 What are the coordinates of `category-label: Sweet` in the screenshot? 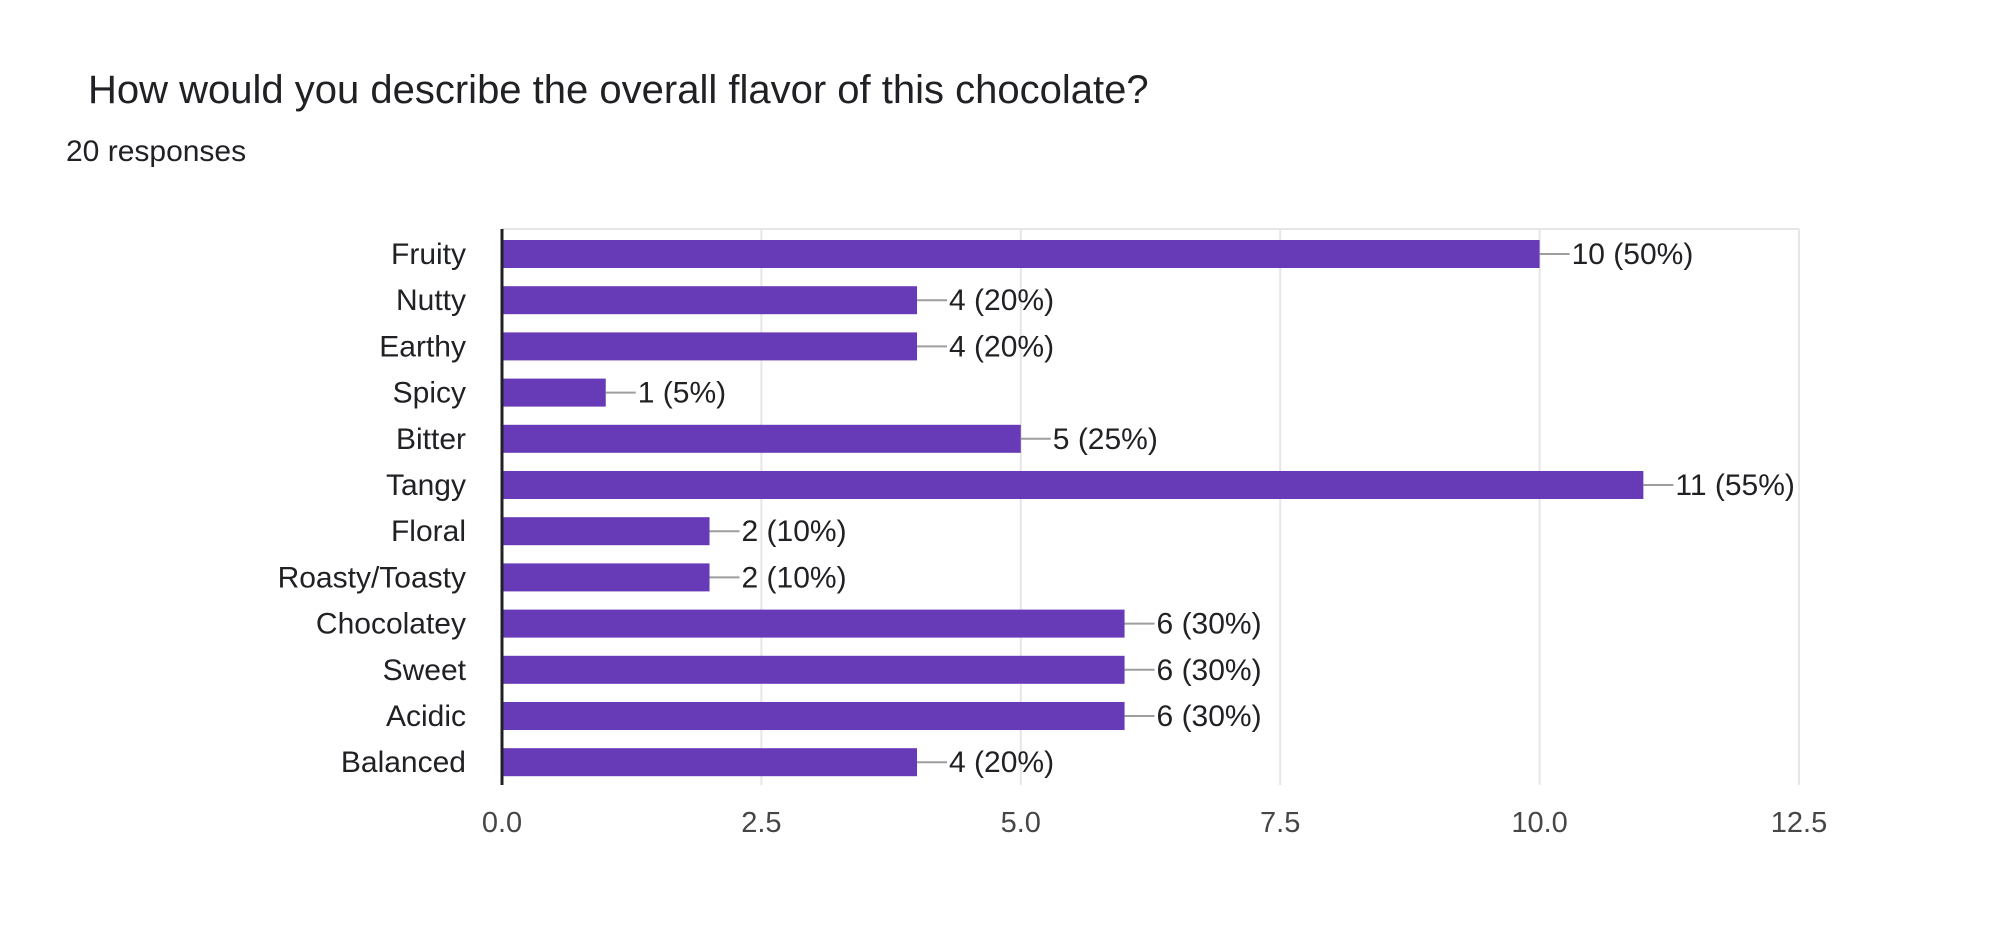 It's located at (425, 670).